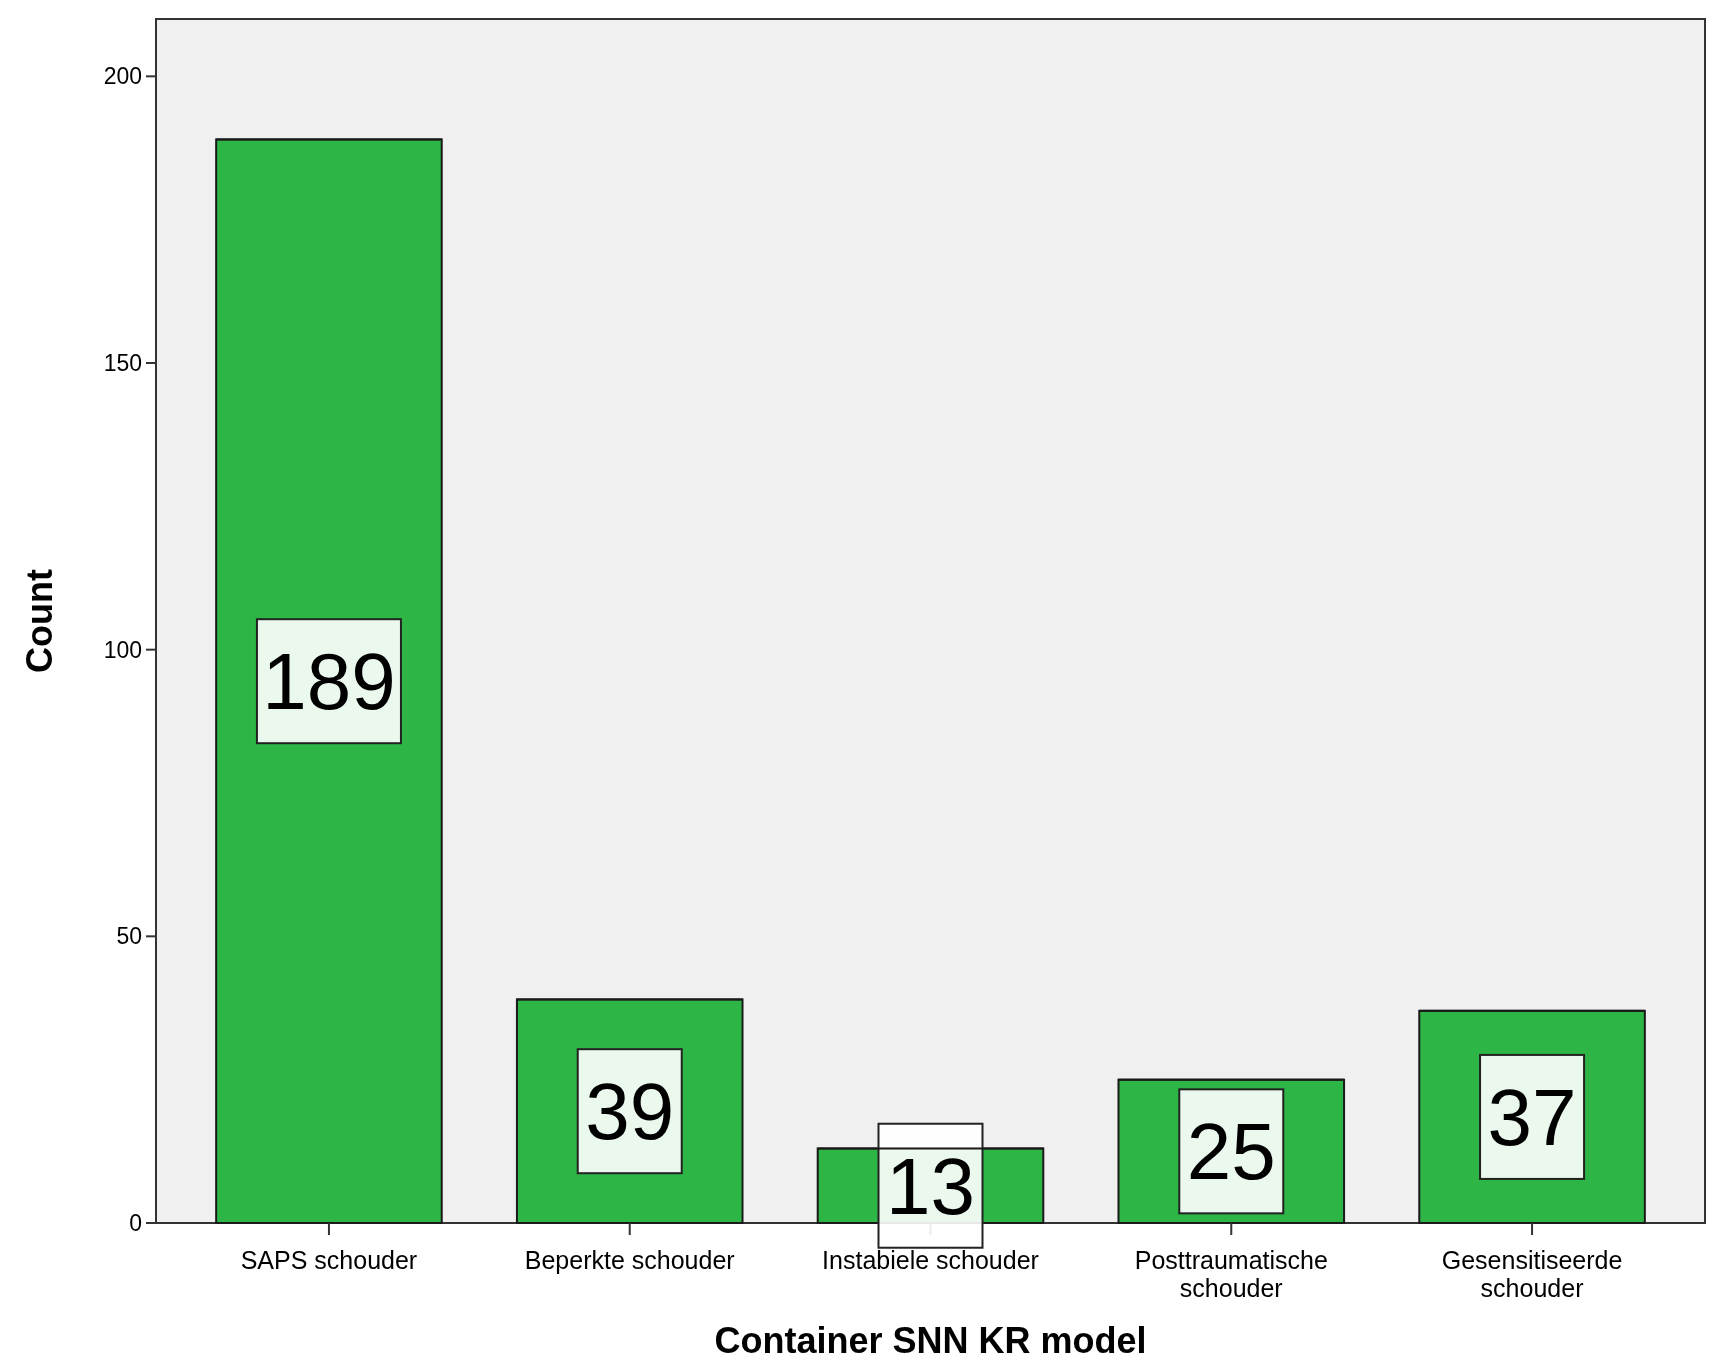 This screenshot has width=1723, height=1371. I want to click on data-label: 13, so click(930, 1186).